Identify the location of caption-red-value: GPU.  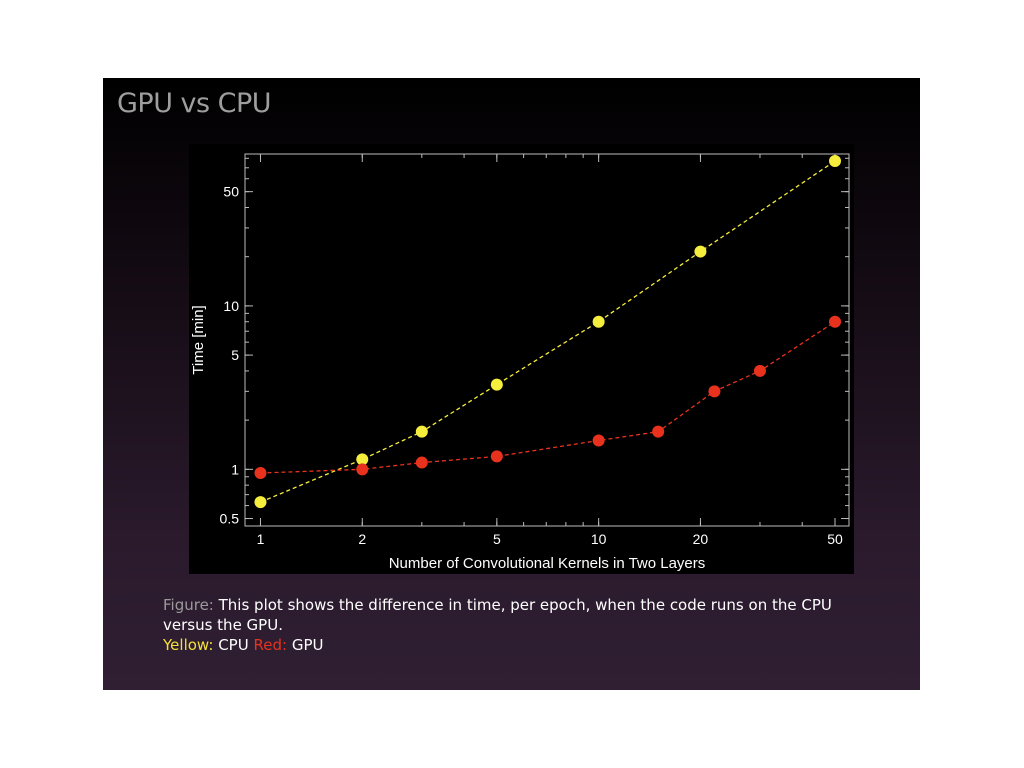
(307, 645).